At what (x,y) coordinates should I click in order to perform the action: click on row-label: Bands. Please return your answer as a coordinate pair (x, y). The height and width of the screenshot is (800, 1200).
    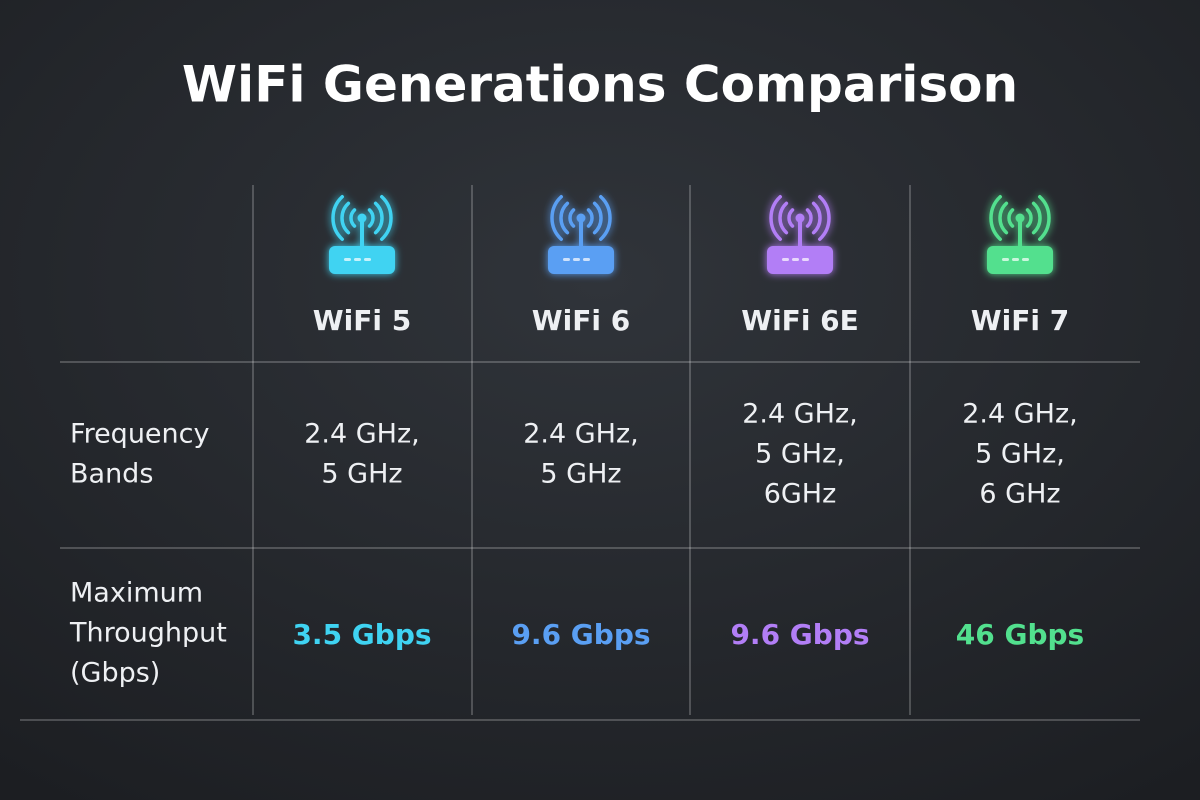
    Looking at the image, I should click on (111, 474).